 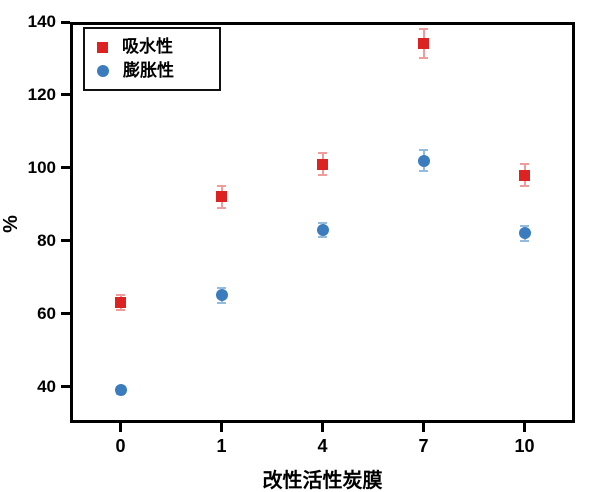 I want to click on legend-label: 膨胀性, so click(x=148, y=70).